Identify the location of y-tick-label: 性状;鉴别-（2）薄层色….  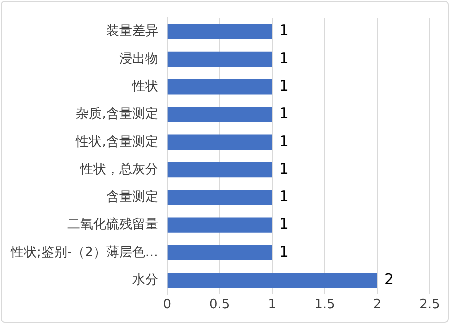
(84, 252).